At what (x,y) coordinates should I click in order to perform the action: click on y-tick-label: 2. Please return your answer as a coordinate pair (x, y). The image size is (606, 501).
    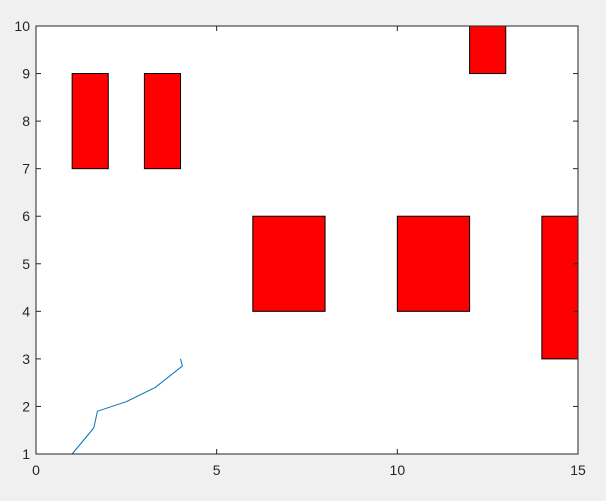
    Looking at the image, I should click on (26, 406).